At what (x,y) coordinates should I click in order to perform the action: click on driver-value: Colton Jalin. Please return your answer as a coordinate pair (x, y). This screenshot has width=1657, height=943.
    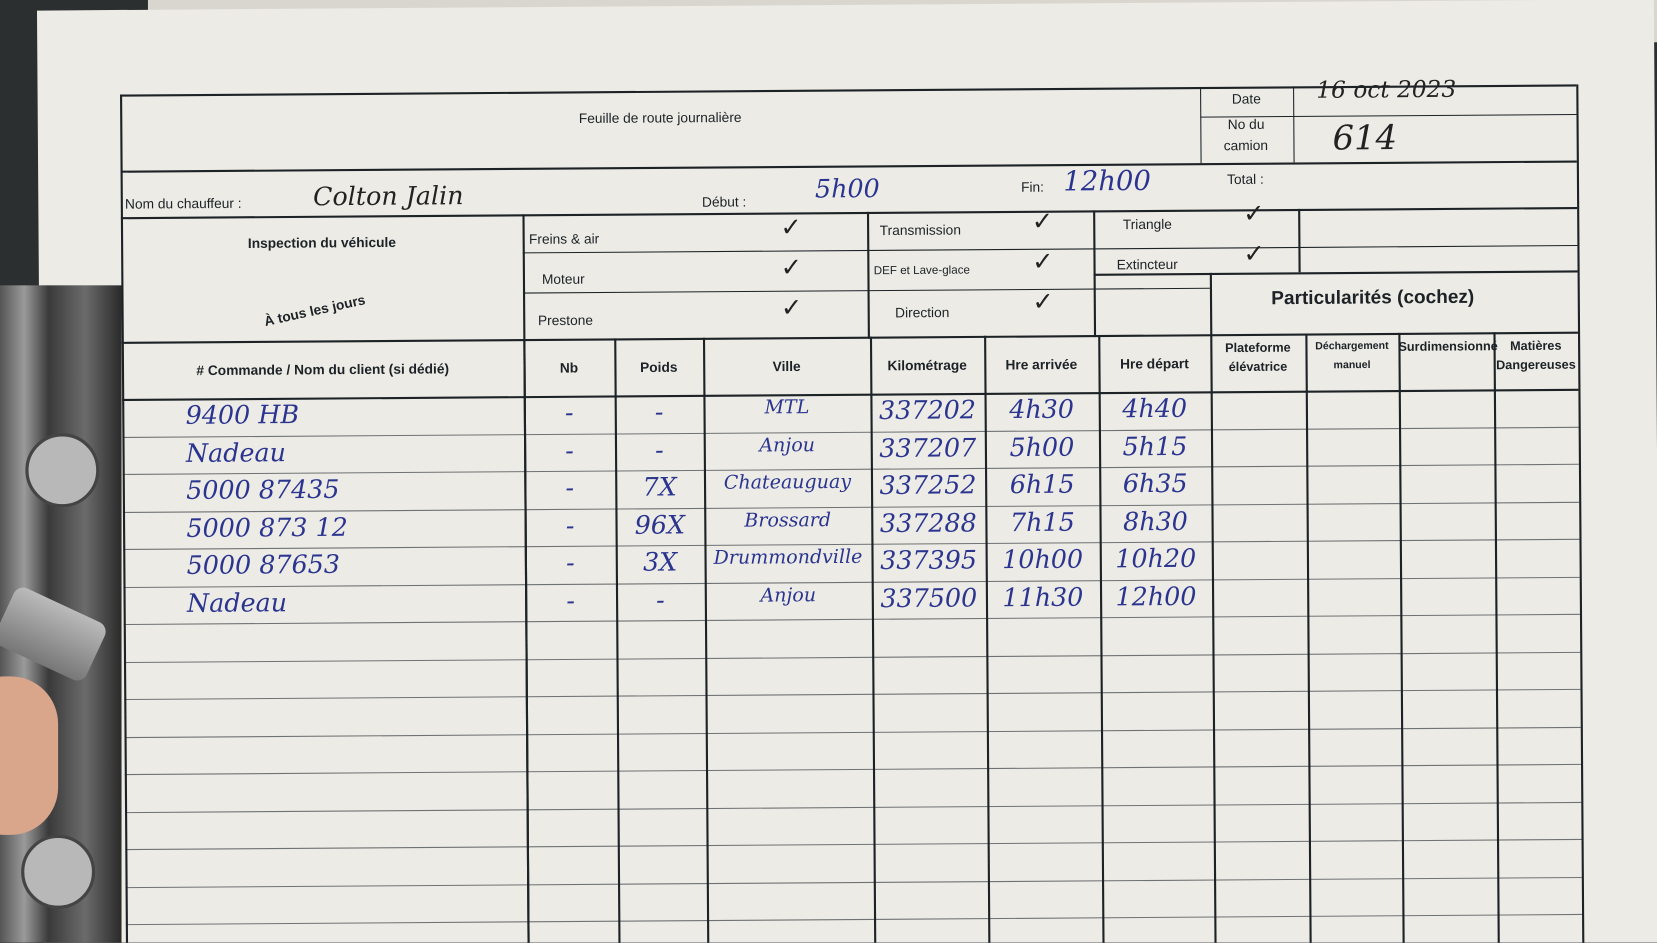
    Looking at the image, I should click on (388, 196).